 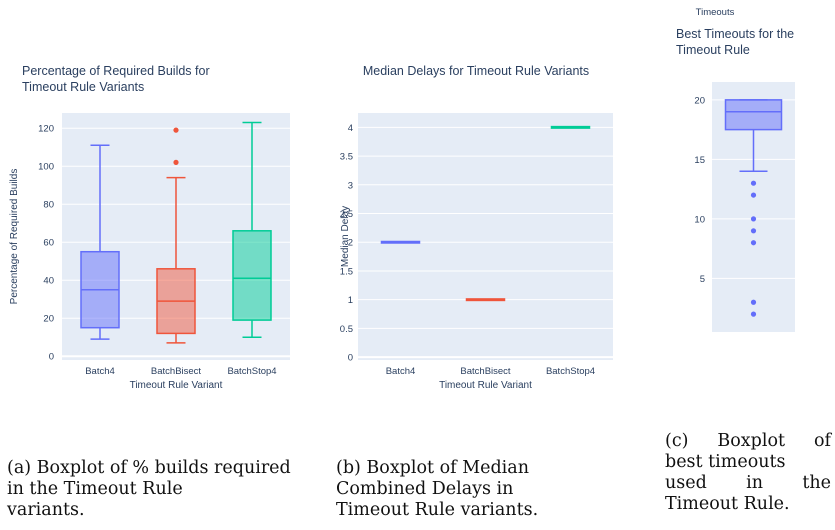 What do you see at coordinates (751, 441) in the screenshot?
I see `caption-c-word: Boxplot` at bounding box center [751, 441].